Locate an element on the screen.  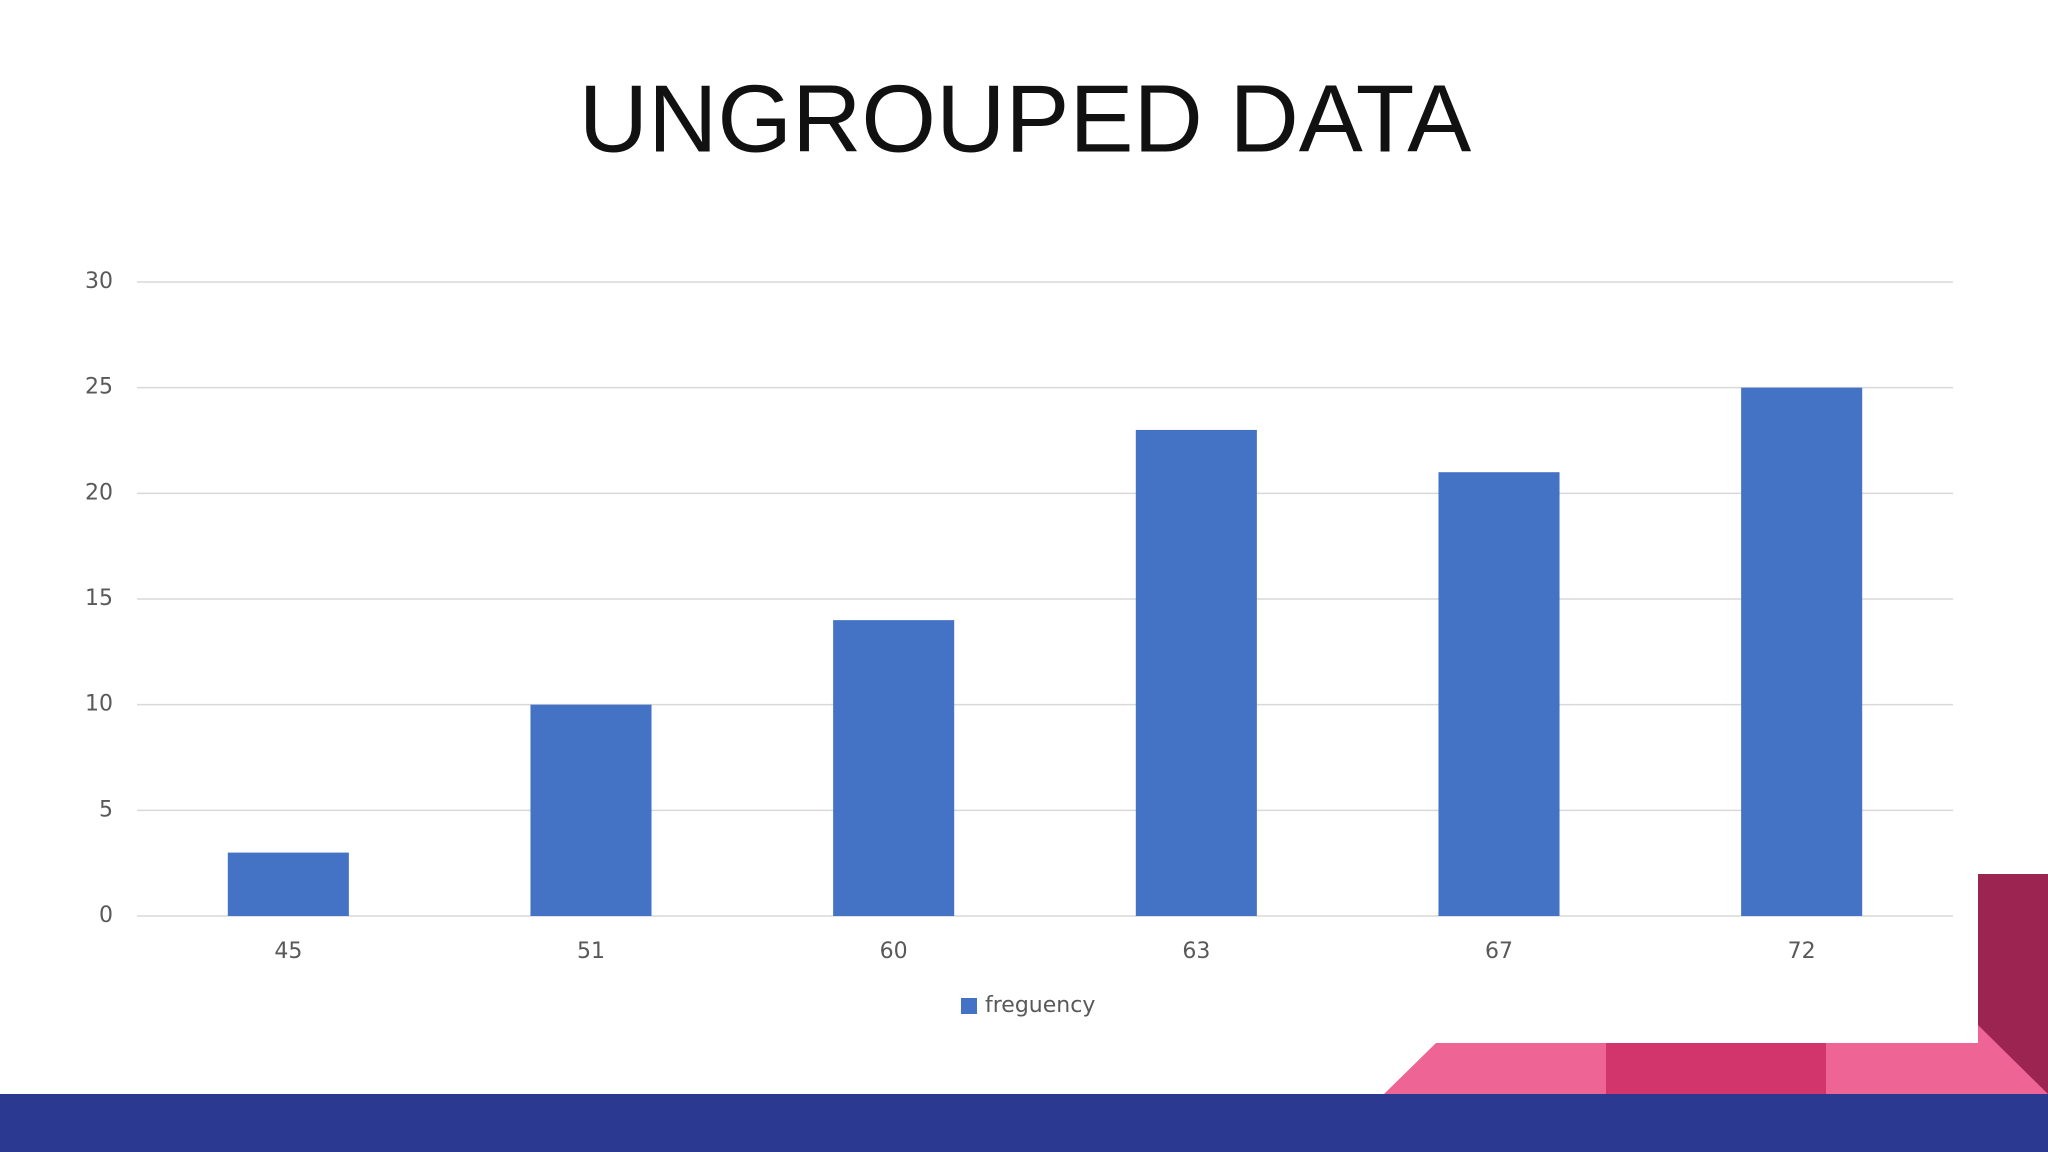
y-tick-label: 15 is located at coordinates (99, 598).